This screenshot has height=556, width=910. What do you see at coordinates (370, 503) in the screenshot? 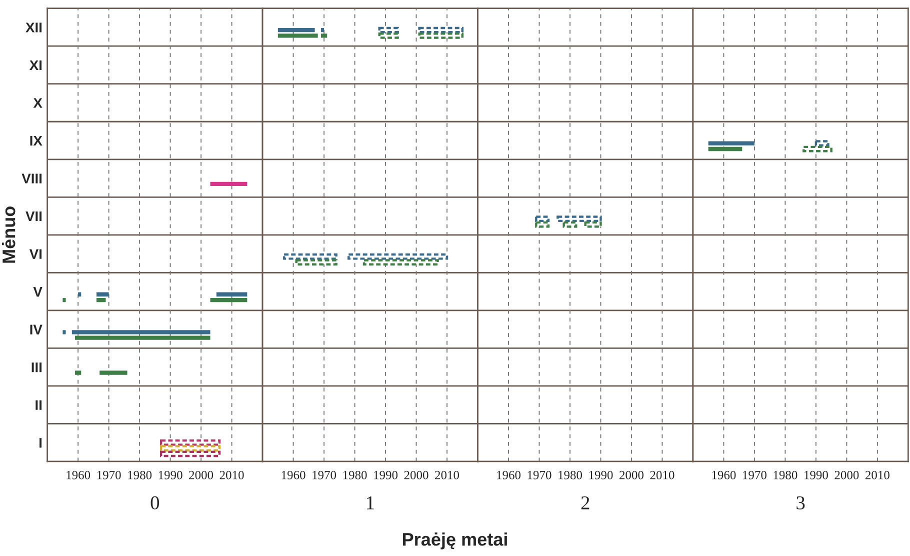
I see `x-axis-title: 1` at bounding box center [370, 503].